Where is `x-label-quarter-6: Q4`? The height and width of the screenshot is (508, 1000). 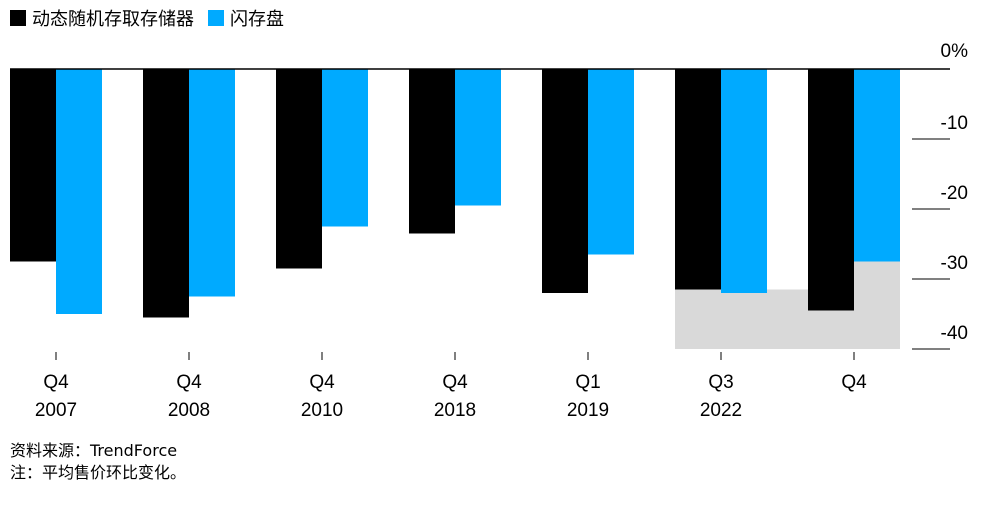
x-label-quarter-6: Q4 is located at coordinates (854, 382).